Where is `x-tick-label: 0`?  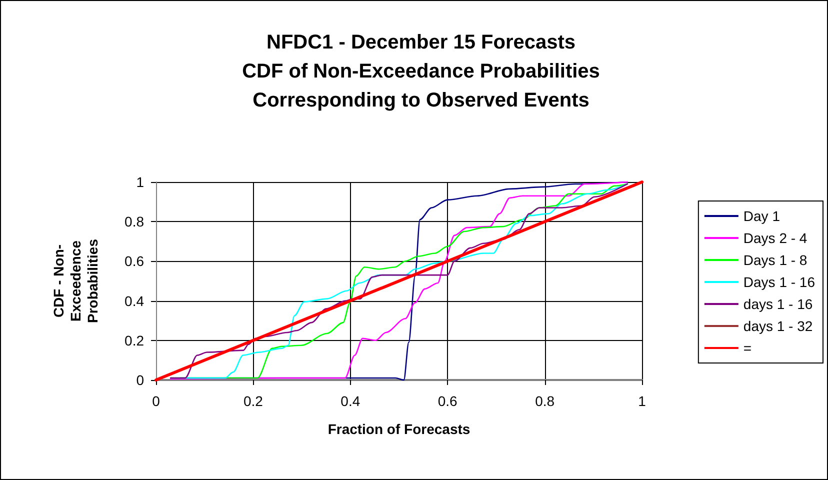 x-tick-label: 0 is located at coordinates (156, 401).